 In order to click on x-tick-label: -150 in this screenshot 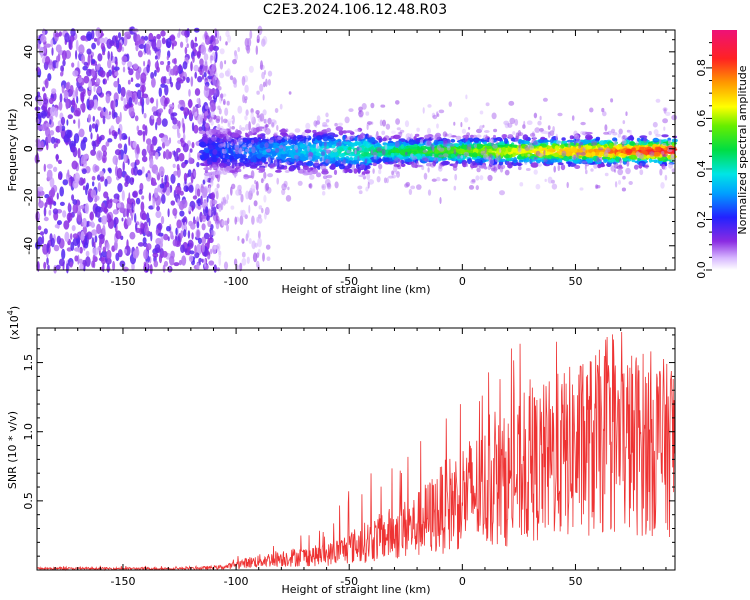, I will do `click(122, 281)`.